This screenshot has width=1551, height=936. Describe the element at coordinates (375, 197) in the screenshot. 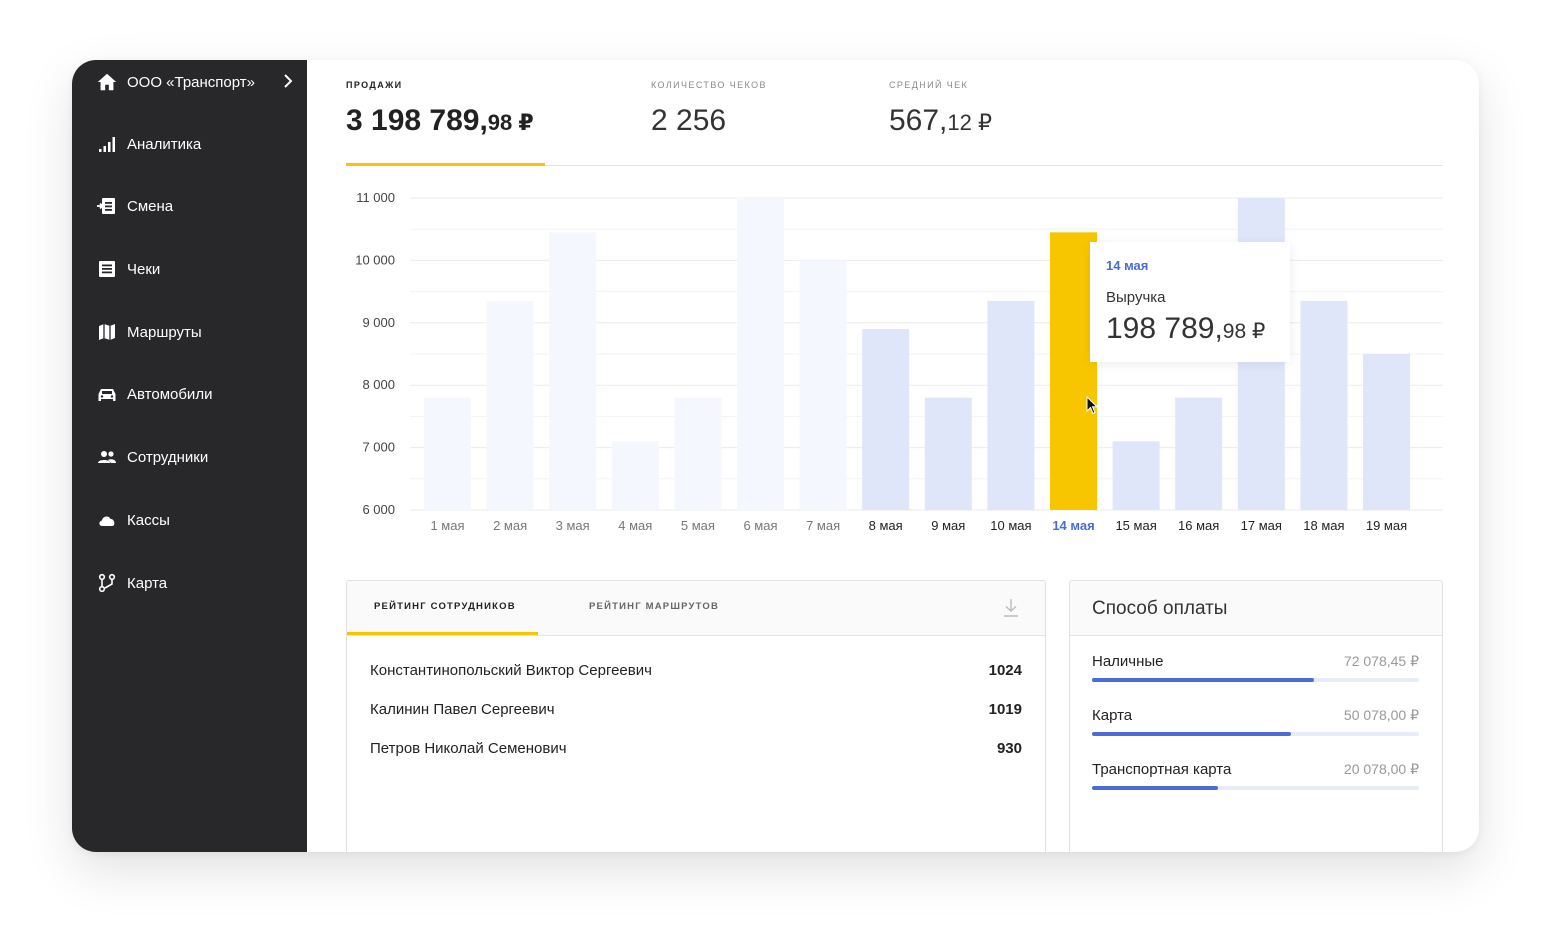

I see `y-tick-label: 11 000` at that location.